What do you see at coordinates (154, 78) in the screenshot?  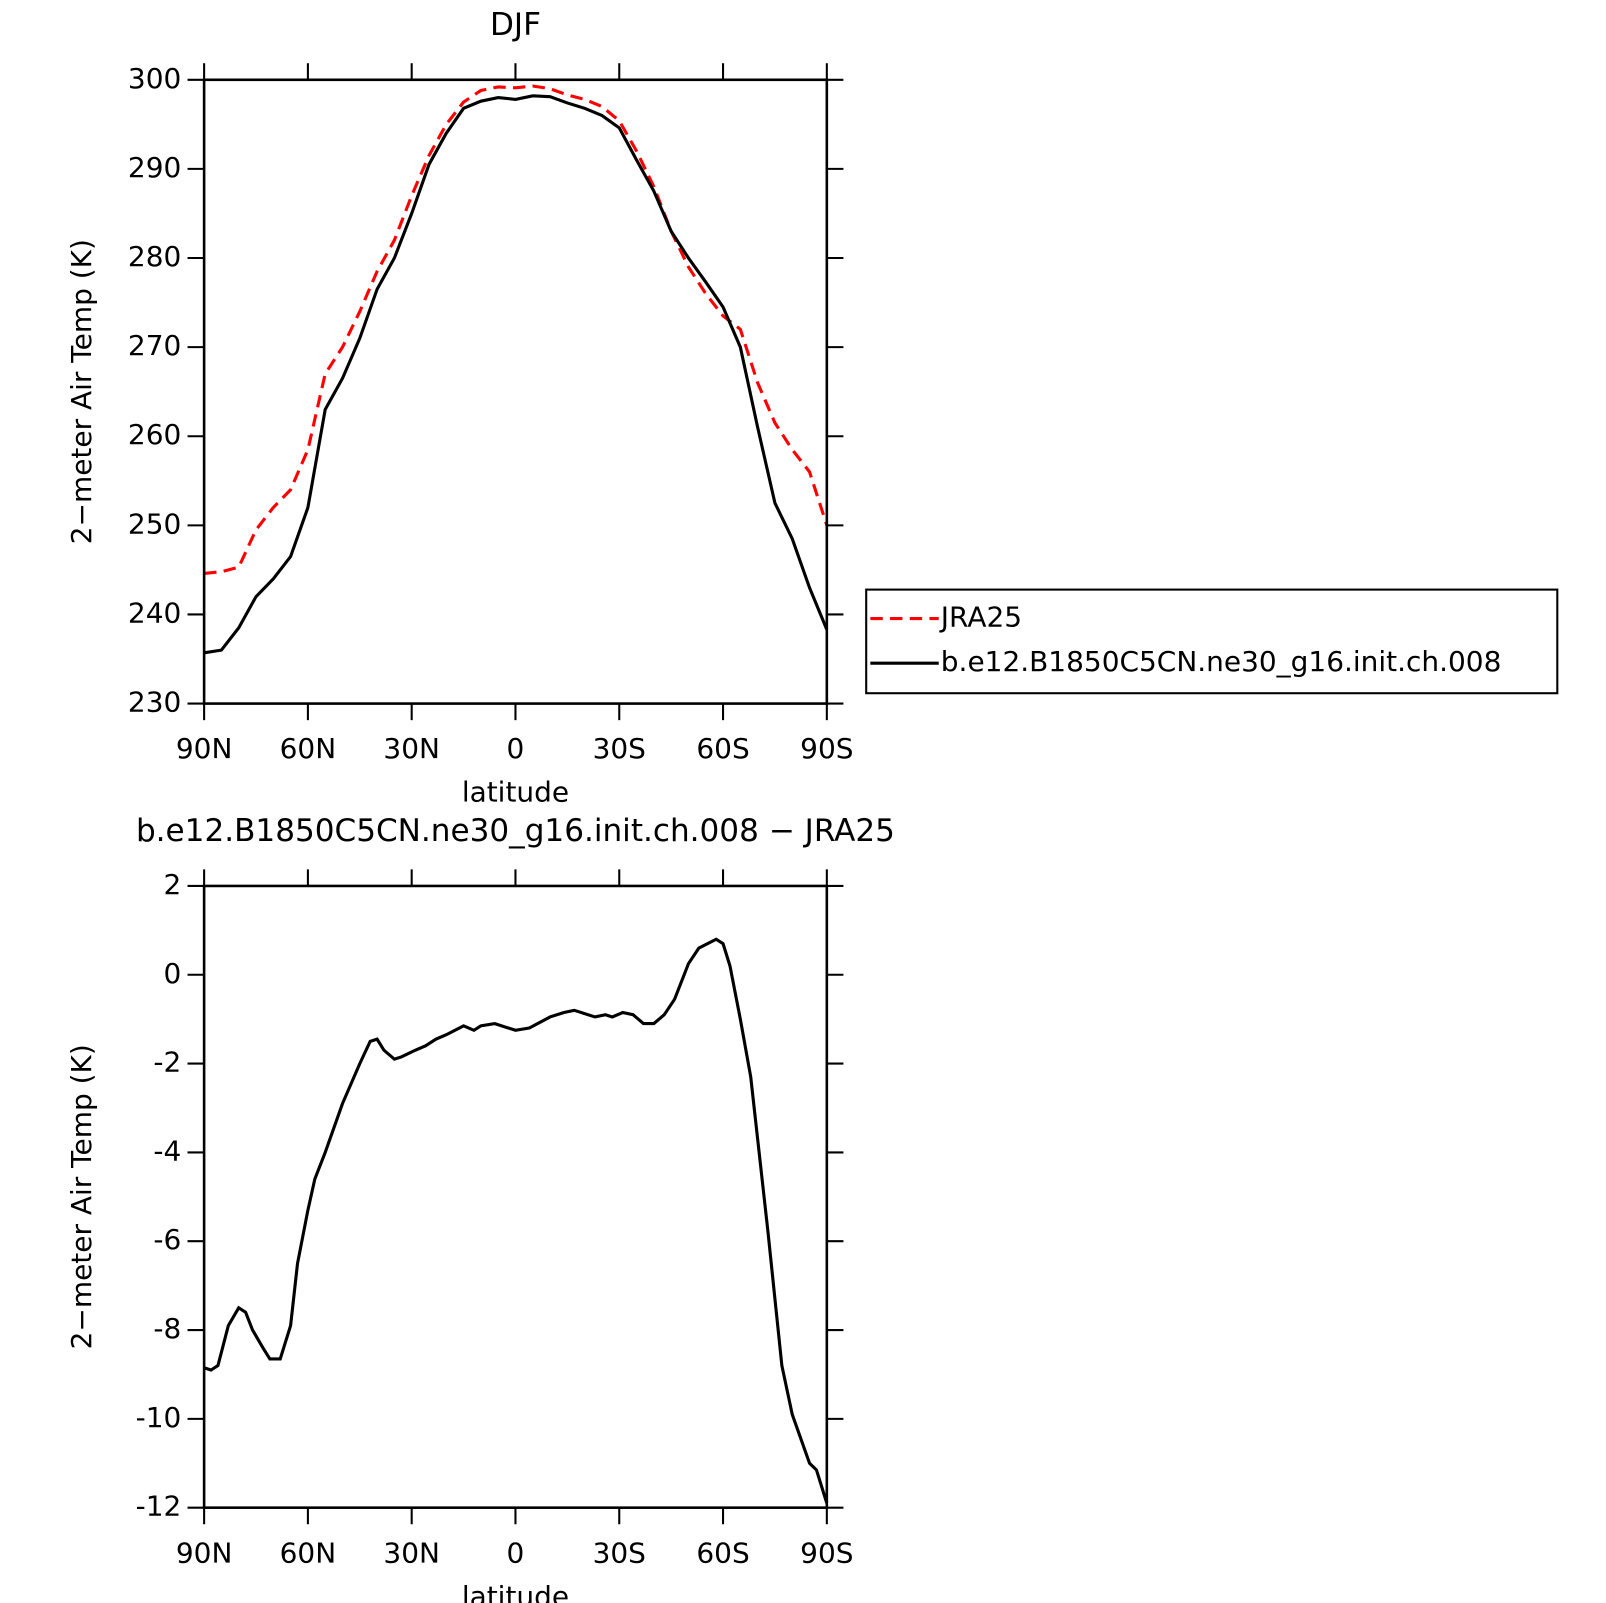 I see `y-tick-label: 300` at bounding box center [154, 78].